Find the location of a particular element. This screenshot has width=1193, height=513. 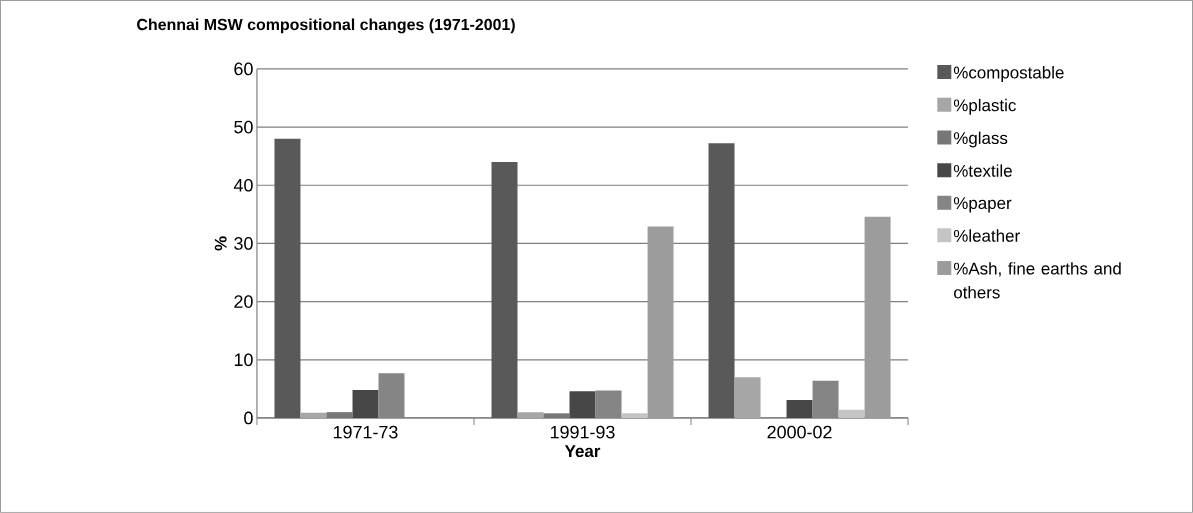

y-tick-label: 30 is located at coordinates (243, 243).